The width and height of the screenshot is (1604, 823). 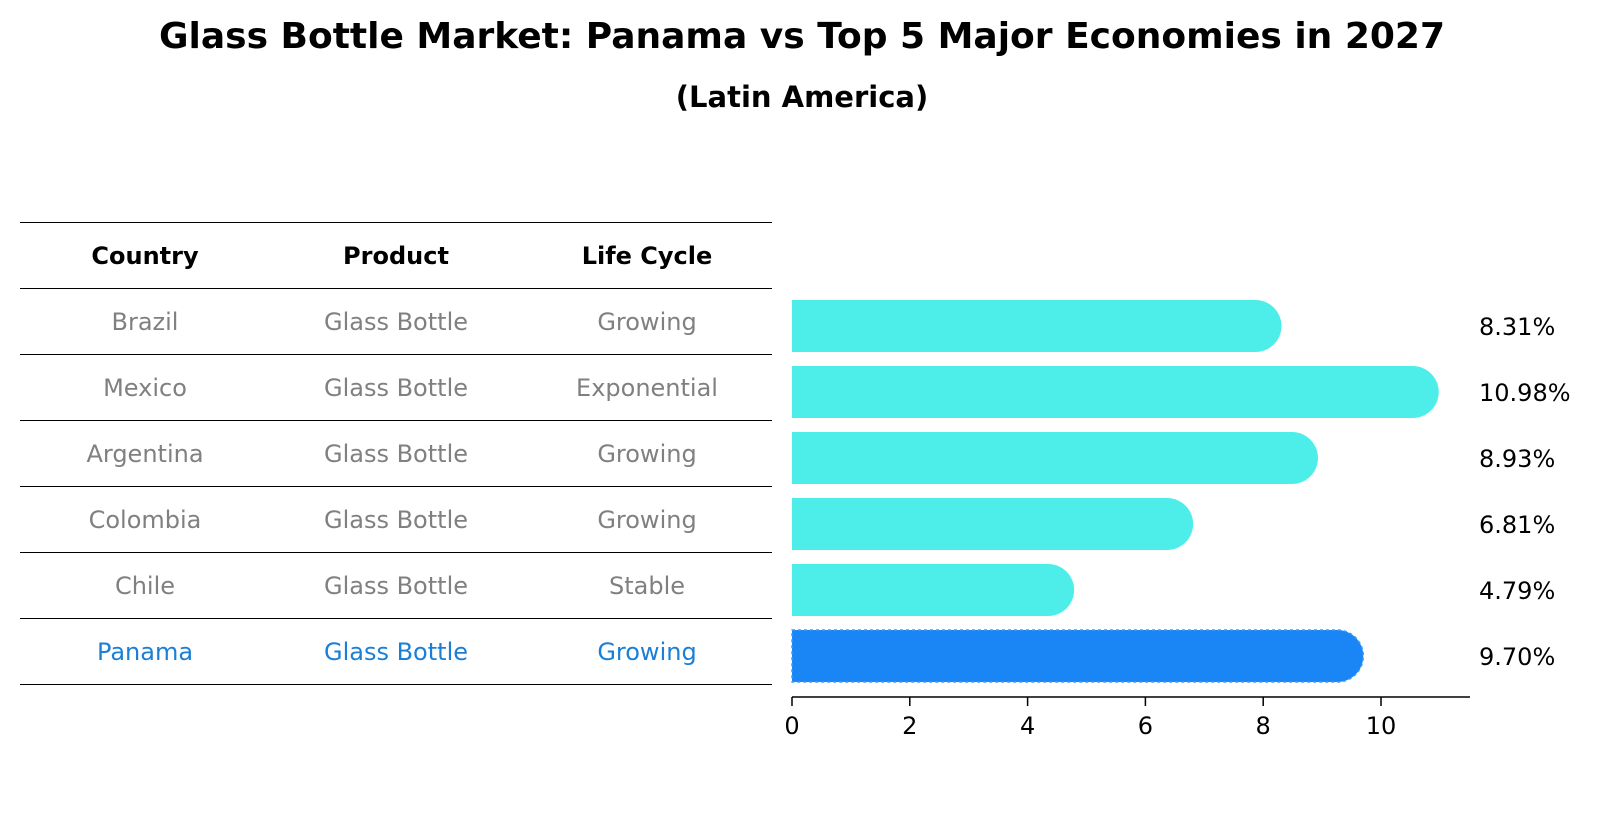 What do you see at coordinates (993, 524) in the screenshot?
I see `bar-colombia` at bounding box center [993, 524].